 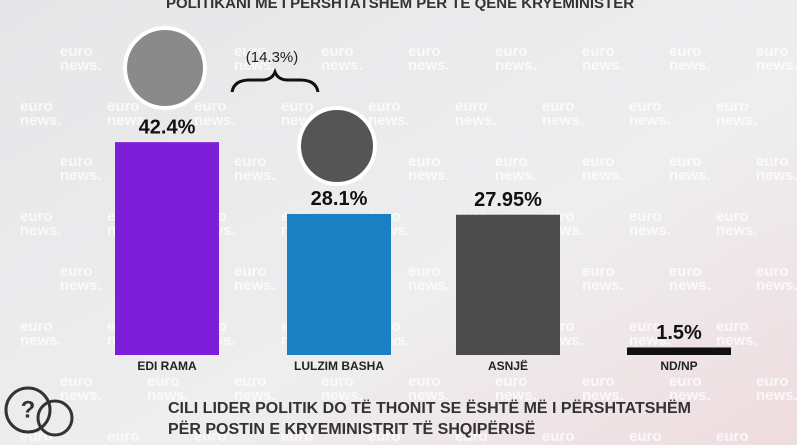 What do you see at coordinates (678, 366) in the screenshot?
I see `category-label: ND/NP` at bounding box center [678, 366].